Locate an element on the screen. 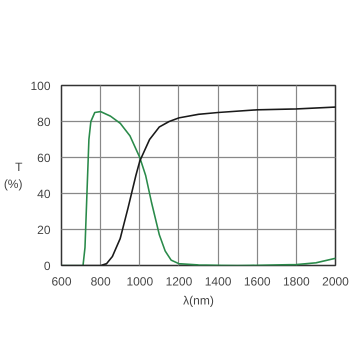  y-tick-label: 40 is located at coordinates (44, 194).